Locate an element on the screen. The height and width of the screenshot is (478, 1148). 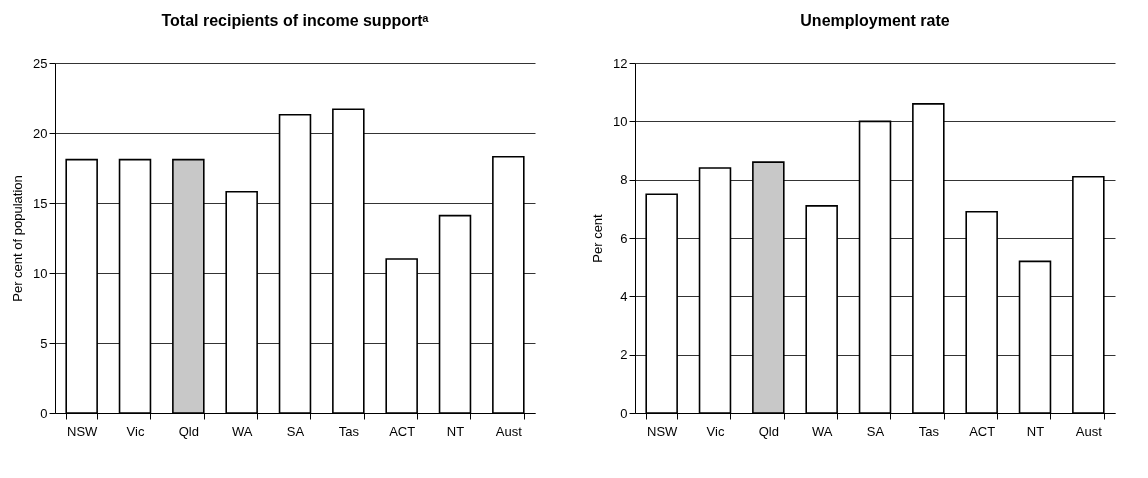
y-tick-label: 8 is located at coordinates (624, 180).